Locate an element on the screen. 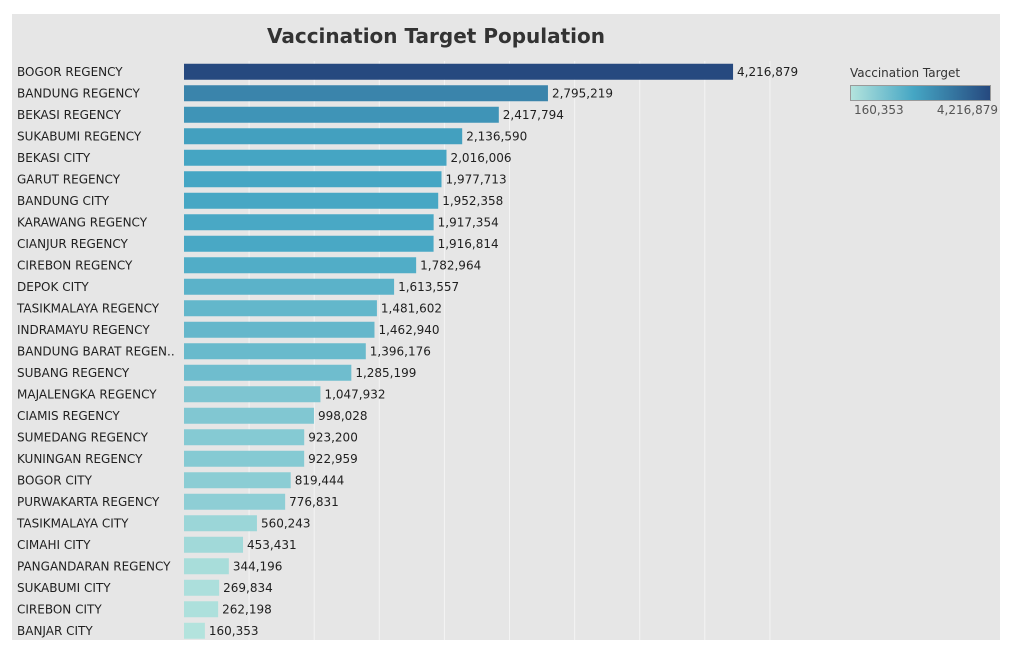 This screenshot has width=1014, height=654. value-label: 262,198 is located at coordinates (247, 609).